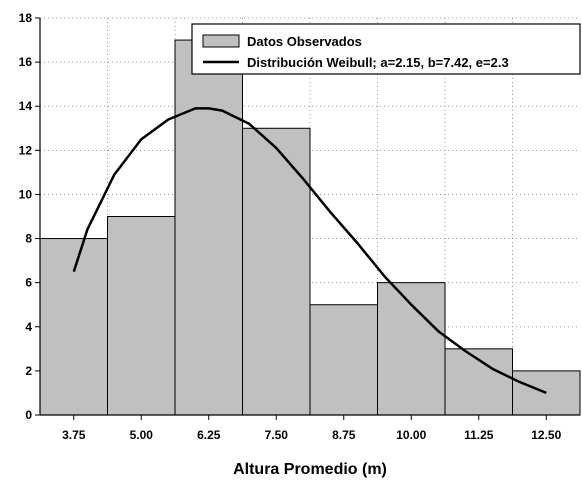  What do you see at coordinates (26, 106) in the screenshot?
I see `y-tick-label: 14` at bounding box center [26, 106].